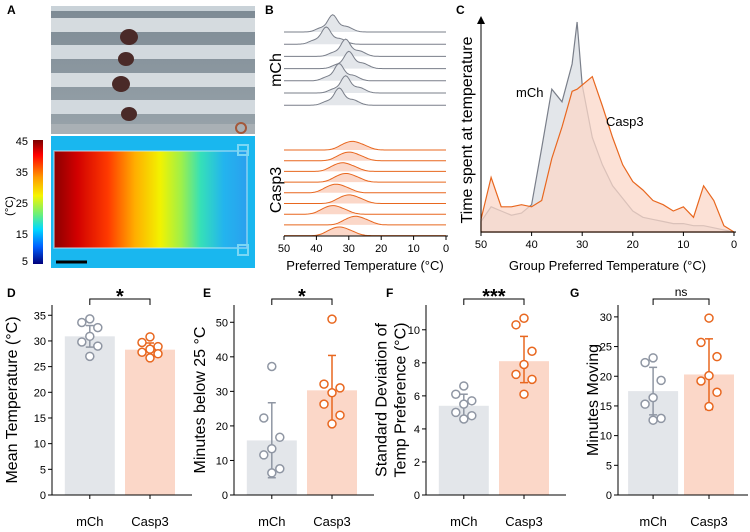 This screenshot has width=750, height=532. I want to click on colorbar-tick: 45, so click(22, 142).